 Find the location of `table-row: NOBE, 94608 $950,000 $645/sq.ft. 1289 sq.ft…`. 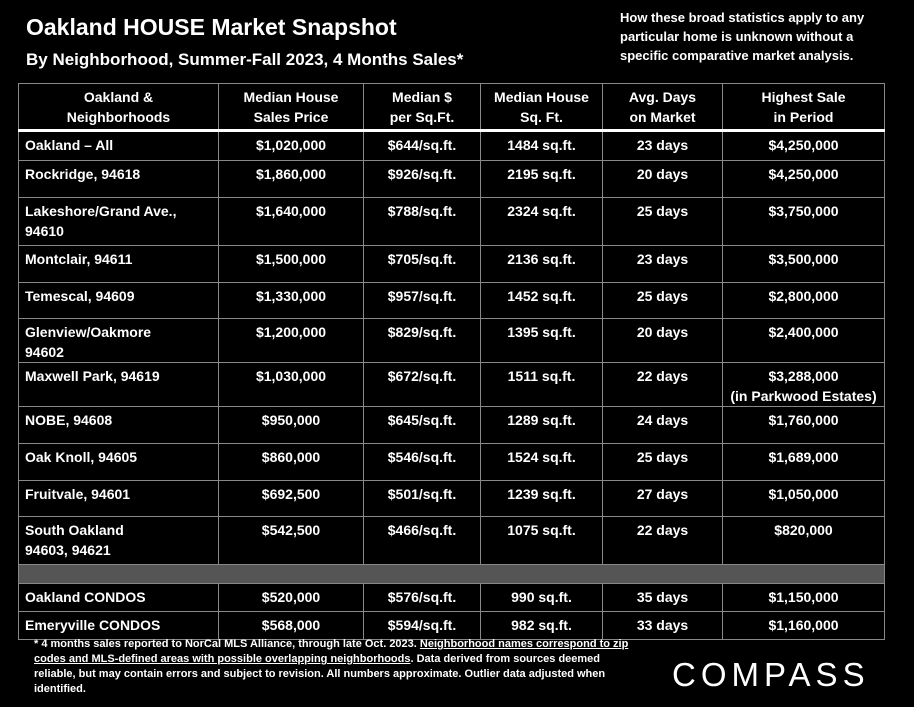

table-row: NOBE, 94608 $950,000 $645/sq.ft. 1289 sq.ft… is located at coordinates (451, 425).